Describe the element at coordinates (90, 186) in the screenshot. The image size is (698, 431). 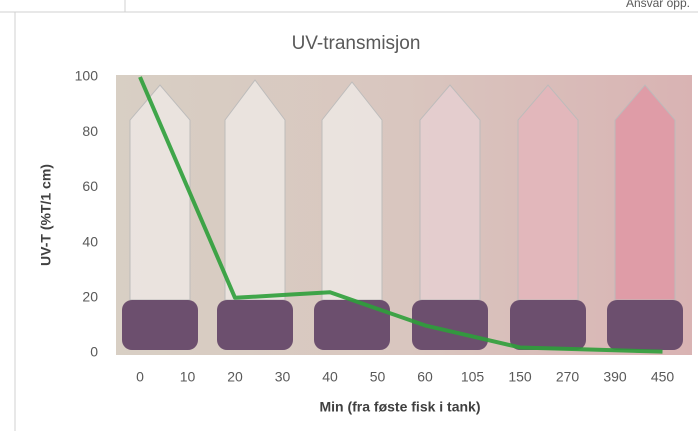
I see `y-tick-label: 60` at that location.